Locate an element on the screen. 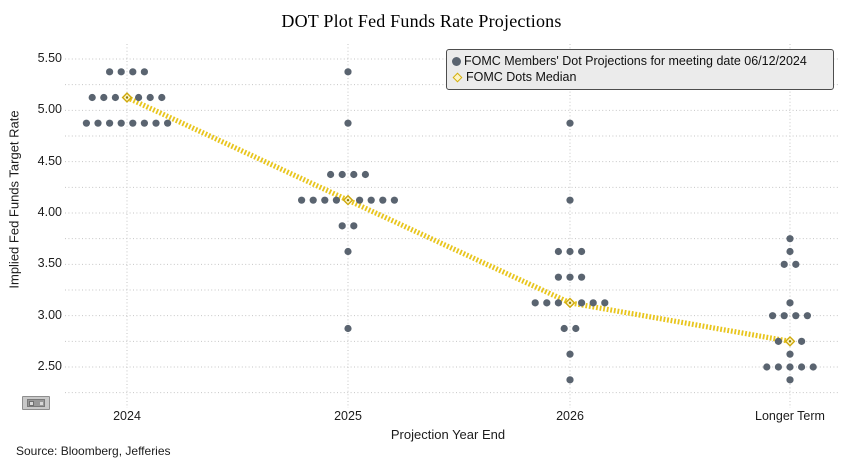 The width and height of the screenshot is (843, 469). x-tick-label: Longer Term is located at coordinates (790, 416).